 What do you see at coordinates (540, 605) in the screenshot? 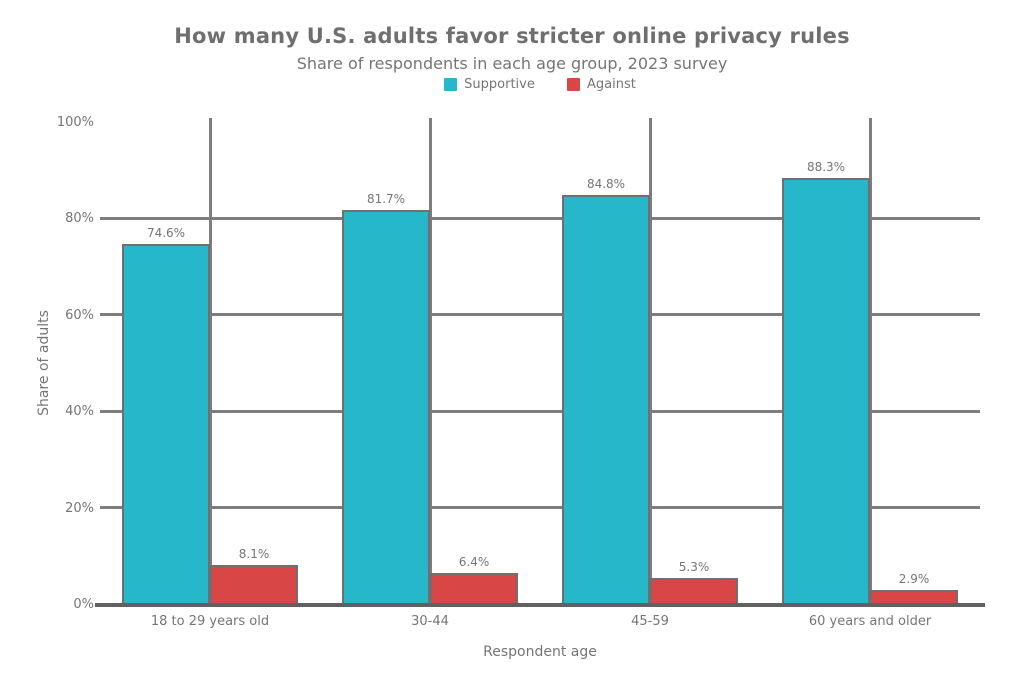
I see `x-axis-line` at bounding box center [540, 605].